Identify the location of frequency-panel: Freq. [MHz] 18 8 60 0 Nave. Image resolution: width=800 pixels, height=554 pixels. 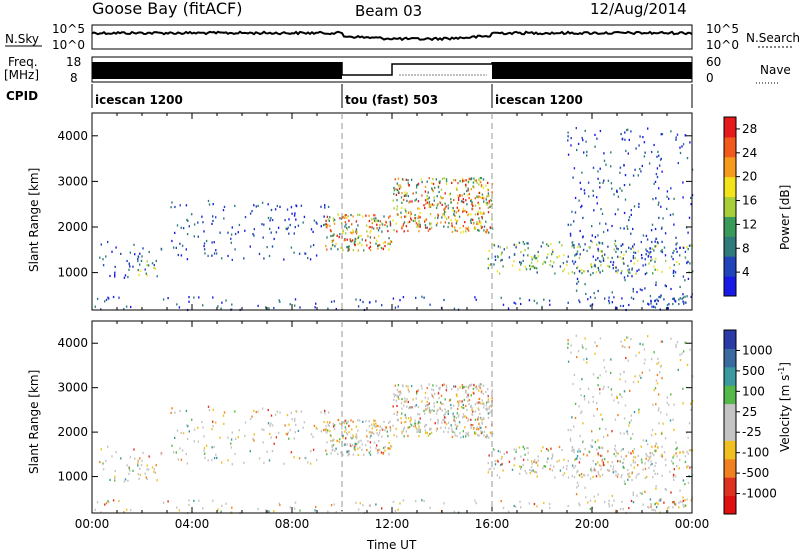
(397, 70).